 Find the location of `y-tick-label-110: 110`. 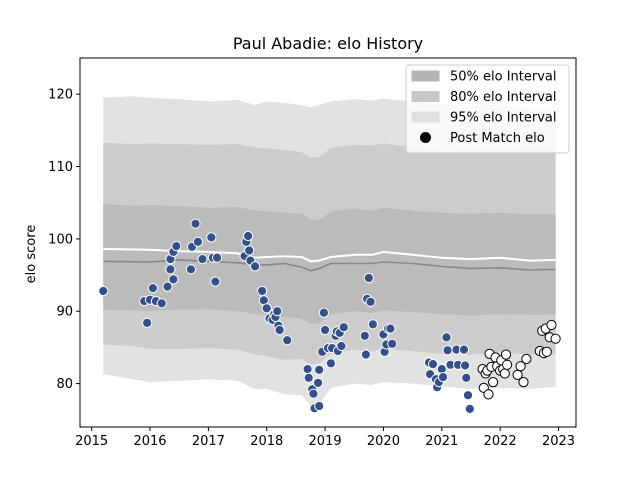

y-tick-label-110: 110 is located at coordinates (60, 167).